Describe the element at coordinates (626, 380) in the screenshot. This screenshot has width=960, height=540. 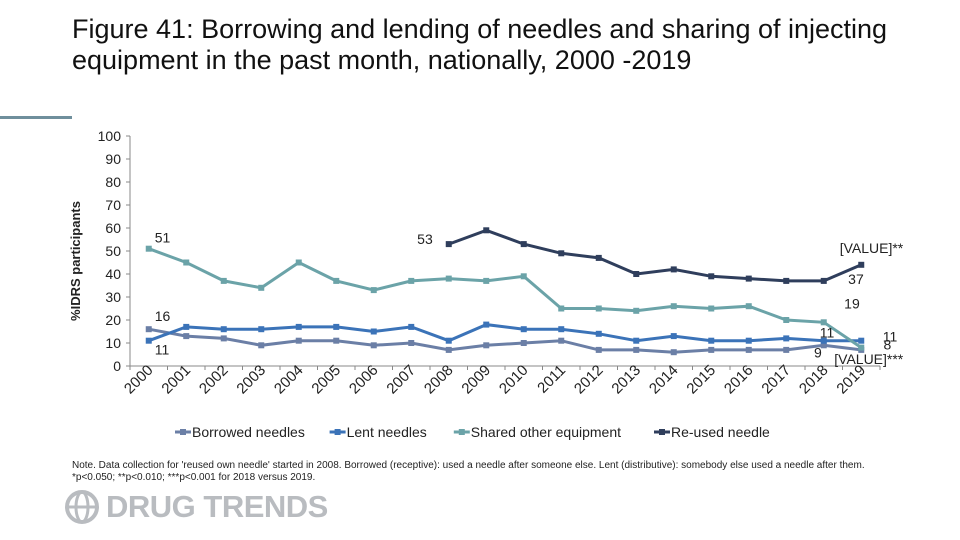
I see `x-tick-label: 2013` at that location.